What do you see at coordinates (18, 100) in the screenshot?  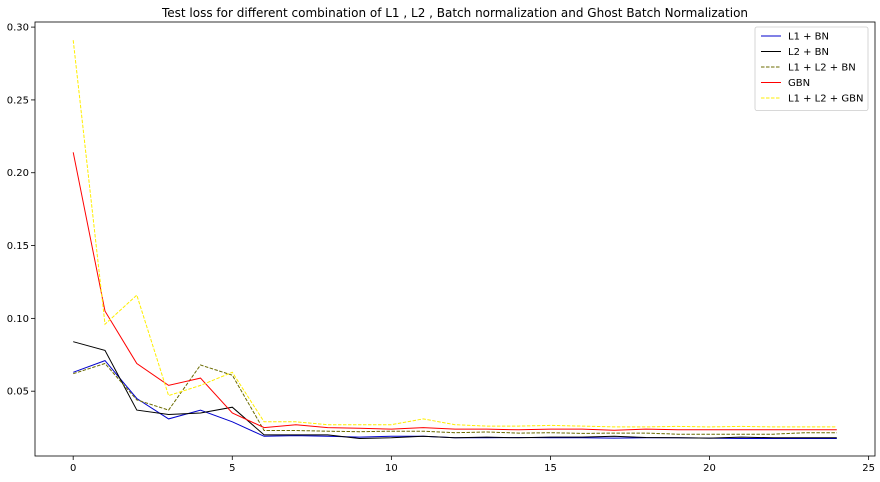 I see `y-tick-label: 0.25` at bounding box center [18, 100].